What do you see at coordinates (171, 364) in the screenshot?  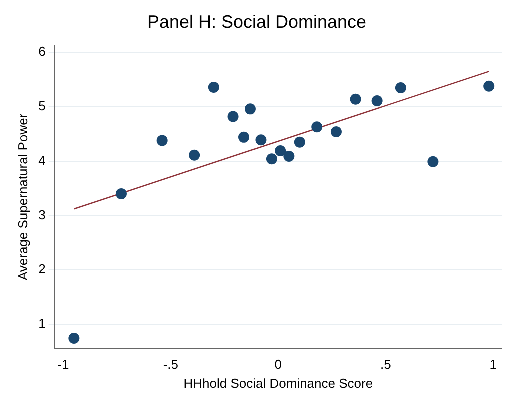 I see `x-tick-label: -.5` at bounding box center [171, 364].